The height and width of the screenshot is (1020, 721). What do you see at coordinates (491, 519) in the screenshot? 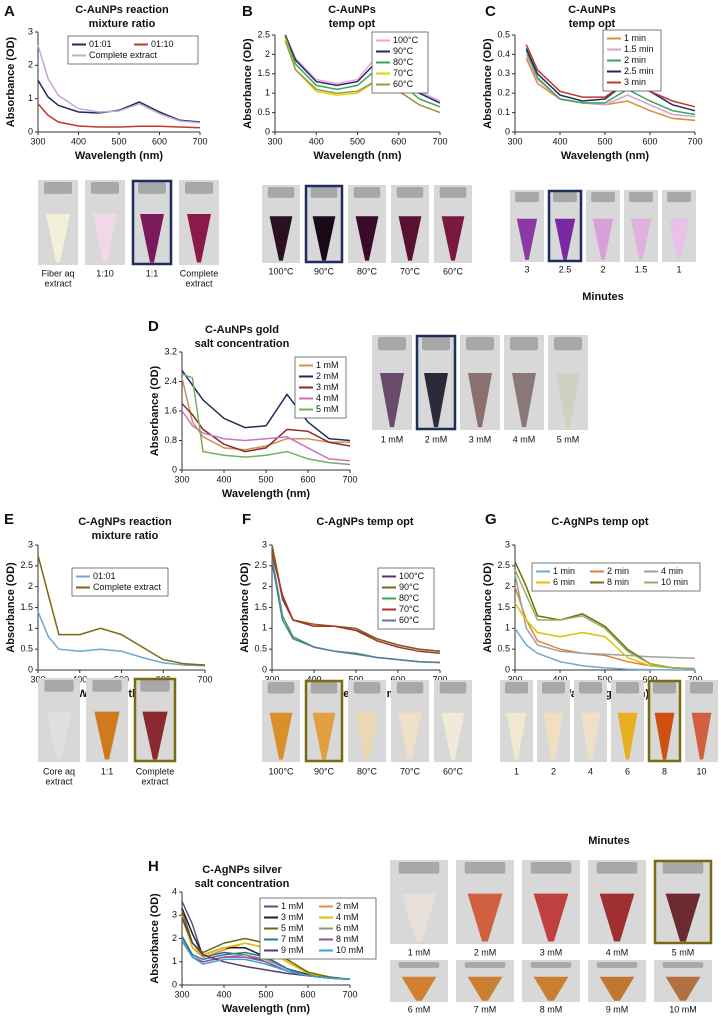
I see `panel-letter: G` at bounding box center [491, 519].